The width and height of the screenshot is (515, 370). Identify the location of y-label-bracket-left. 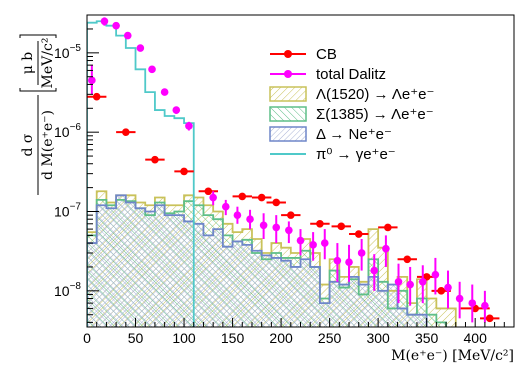
(38, 90).